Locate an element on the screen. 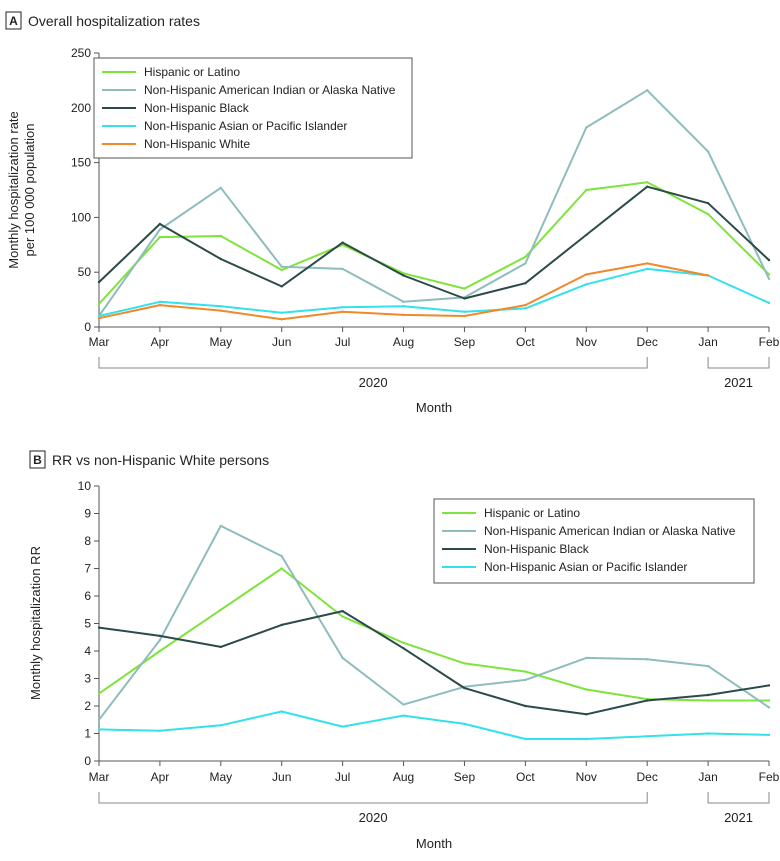  legend-box is located at coordinates (253, 108).